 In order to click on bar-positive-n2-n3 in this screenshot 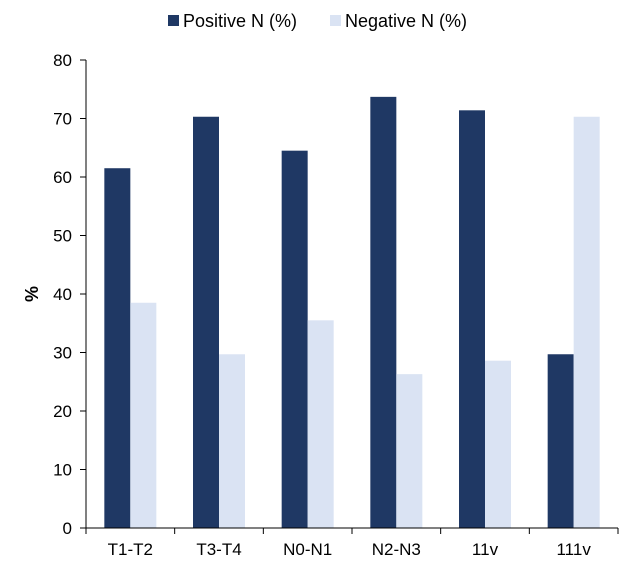, I will do `click(383, 312)`.